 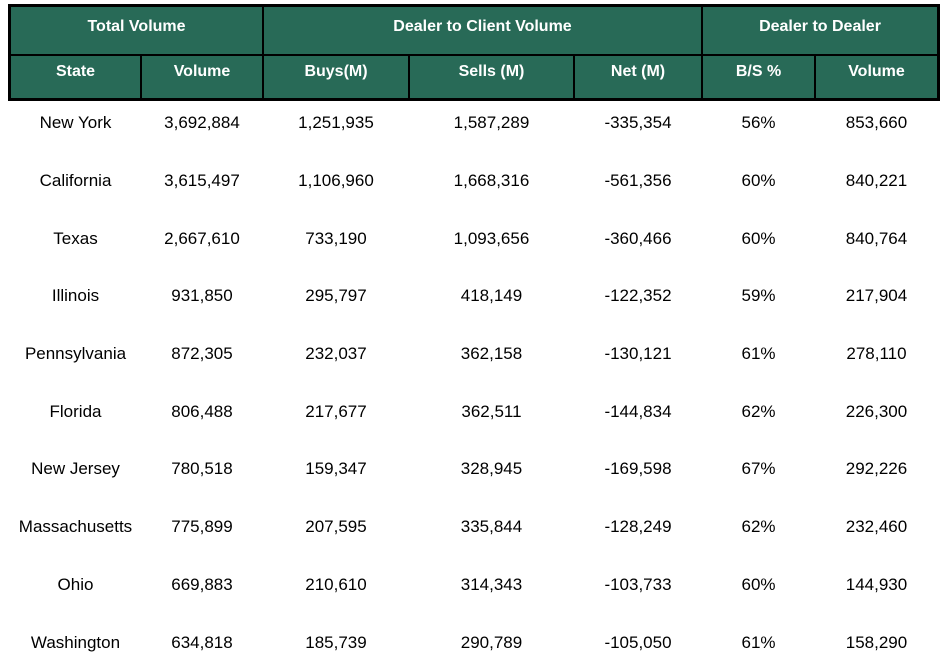 I want to click on cell-sells-m: 418,149, so click(x=491, y=296).